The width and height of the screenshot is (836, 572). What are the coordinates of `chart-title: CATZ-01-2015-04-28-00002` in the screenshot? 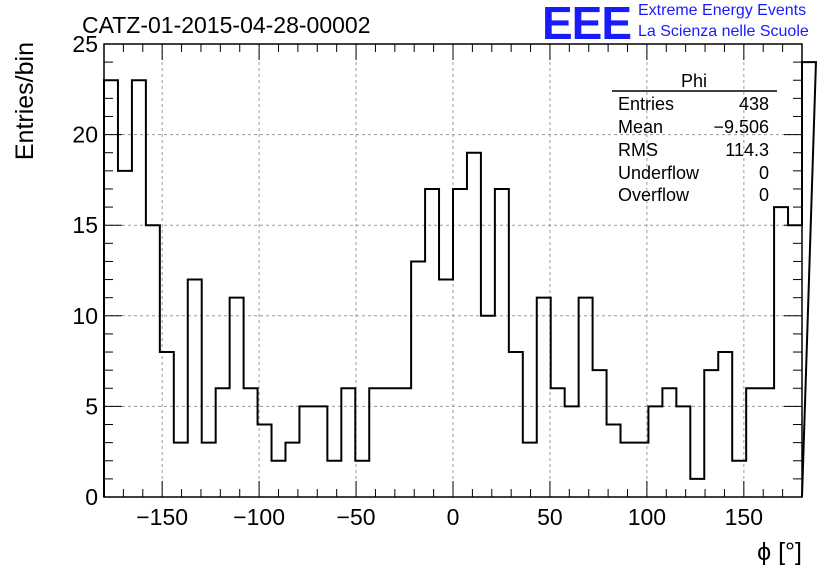 It's located at (226, 25).